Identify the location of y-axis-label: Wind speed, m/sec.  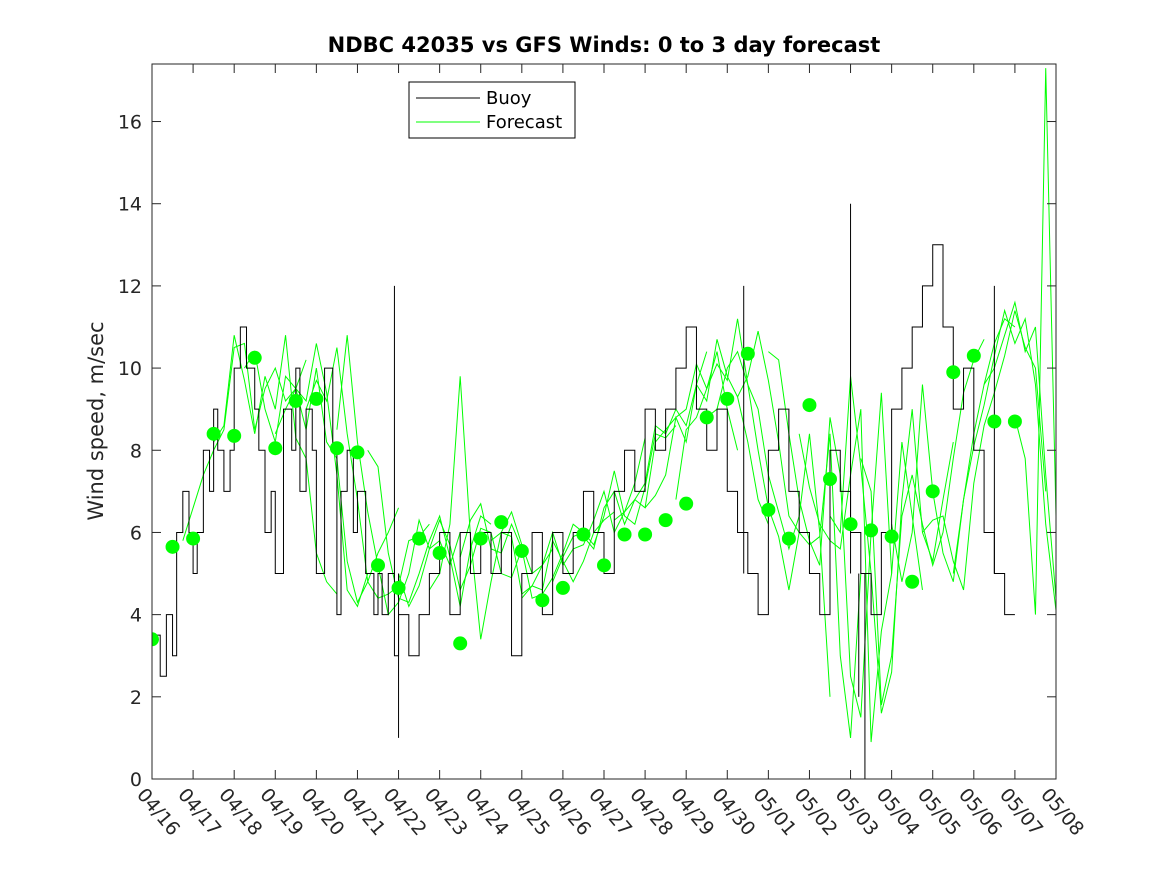
(96, 420).